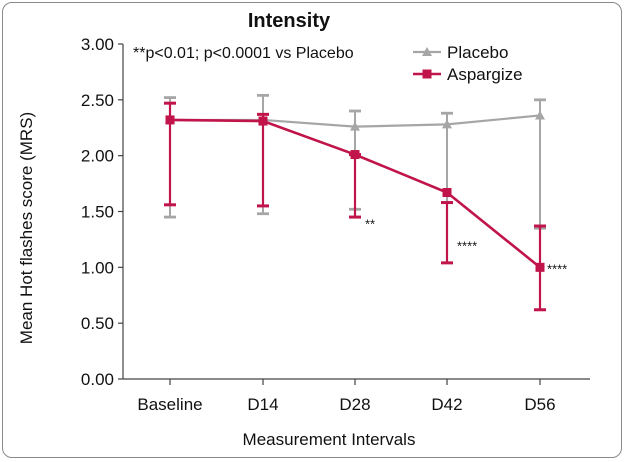 The height and width of the screenshot is (462, 626). Describe the element at coordinates (169, 404) in the screenshot. I see `x-tick-label: Baseline` at that location.